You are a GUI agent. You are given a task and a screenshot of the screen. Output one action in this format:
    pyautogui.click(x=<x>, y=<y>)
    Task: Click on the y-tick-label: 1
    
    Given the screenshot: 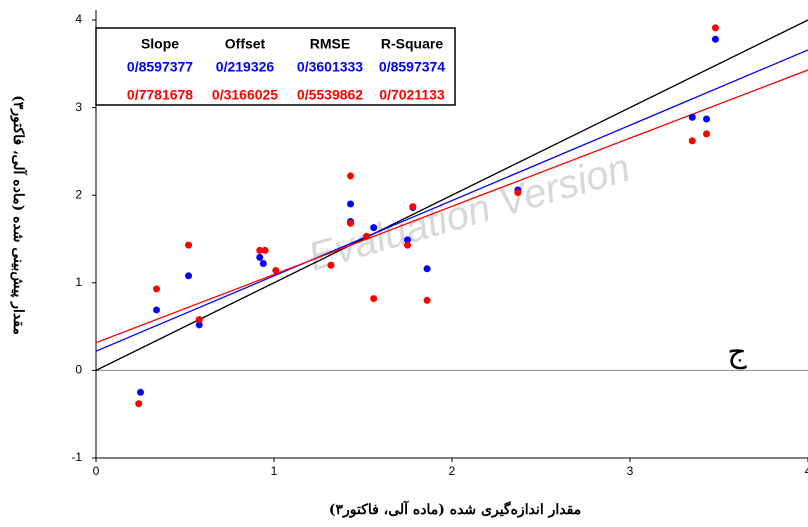 What is the action you would take?
    pyautogui.click(x=78, y=282)
    